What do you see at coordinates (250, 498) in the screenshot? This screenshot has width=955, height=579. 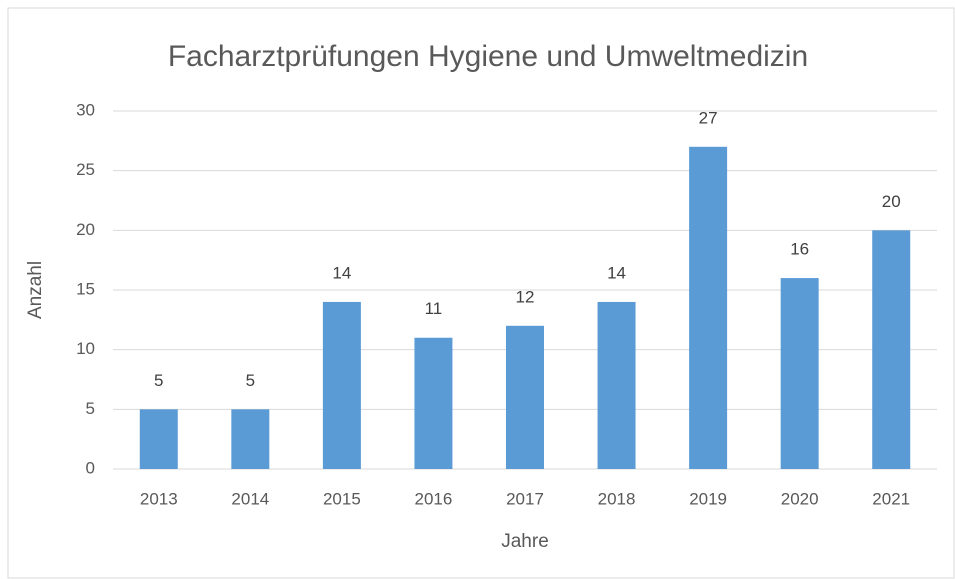 I see `x-tick-label: 2014` at bounding box center [250, 498].